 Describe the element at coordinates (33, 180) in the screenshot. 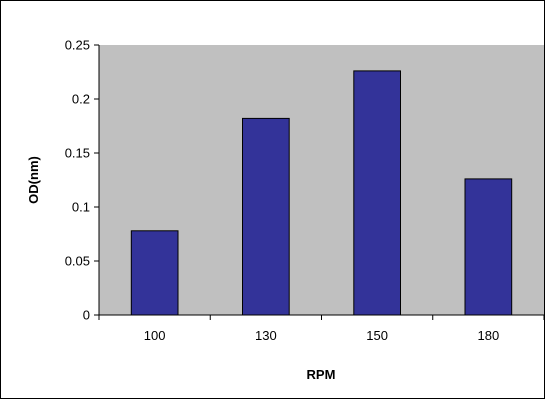

I see `y-axis-title: OD(nm)` at that location.